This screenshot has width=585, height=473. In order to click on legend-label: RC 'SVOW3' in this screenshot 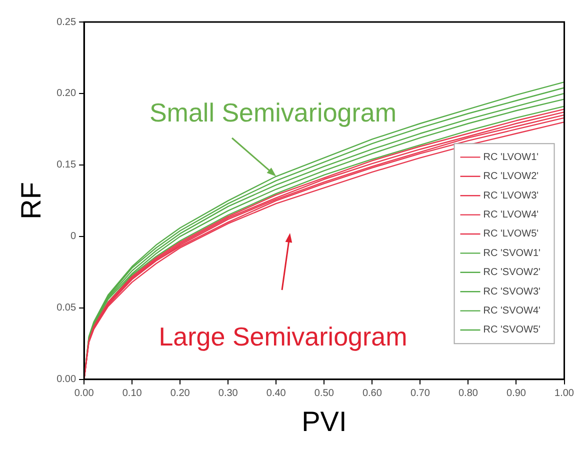, I will do `click(512, 292)`.